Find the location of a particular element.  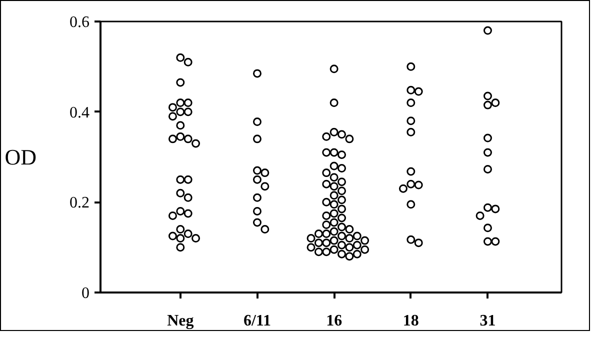

x-tick-label: 6/11 is located at coordinates (257, 321).